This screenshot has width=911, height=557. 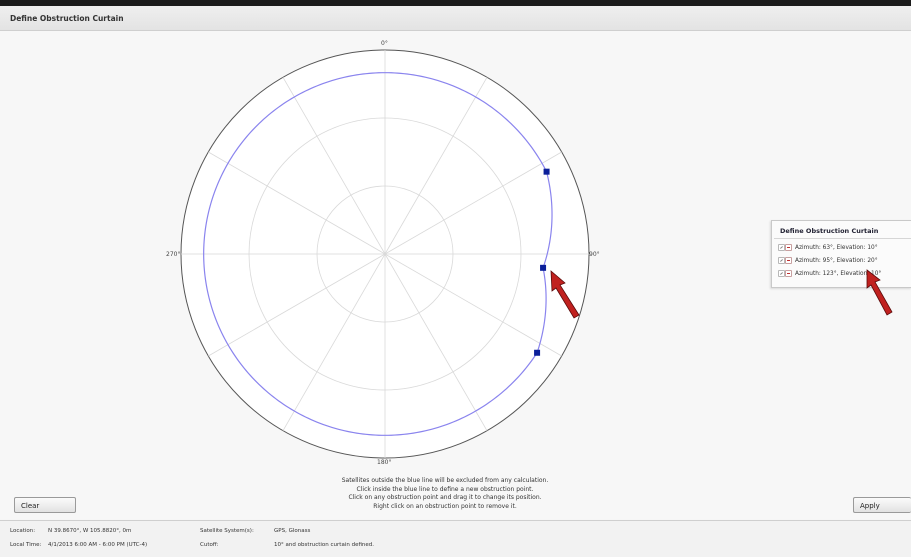 I want to click on satellite-system-label: Satellite System(s):, so click(x=227, y=531).